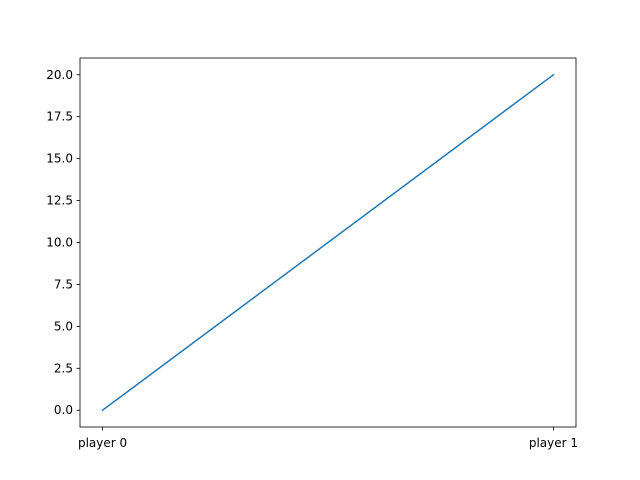 The height and width of the screenshot is (480, 640). Describe the element at coordinates (59, 117) in the screenshot. I see `y-tick-label: 17.5` at that location.